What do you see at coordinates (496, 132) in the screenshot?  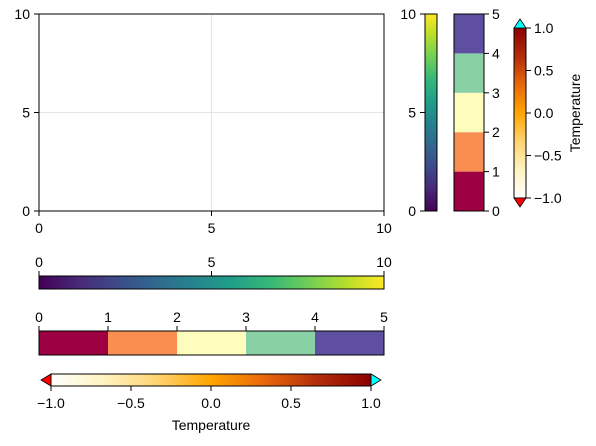 I see `spectral-vbar-tick-label: 2` at bounding box center [496, 132].